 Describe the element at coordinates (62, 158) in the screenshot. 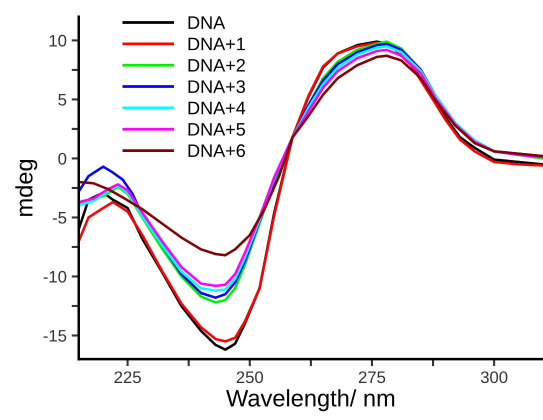

I see `y-tick-label: 0` at that location.